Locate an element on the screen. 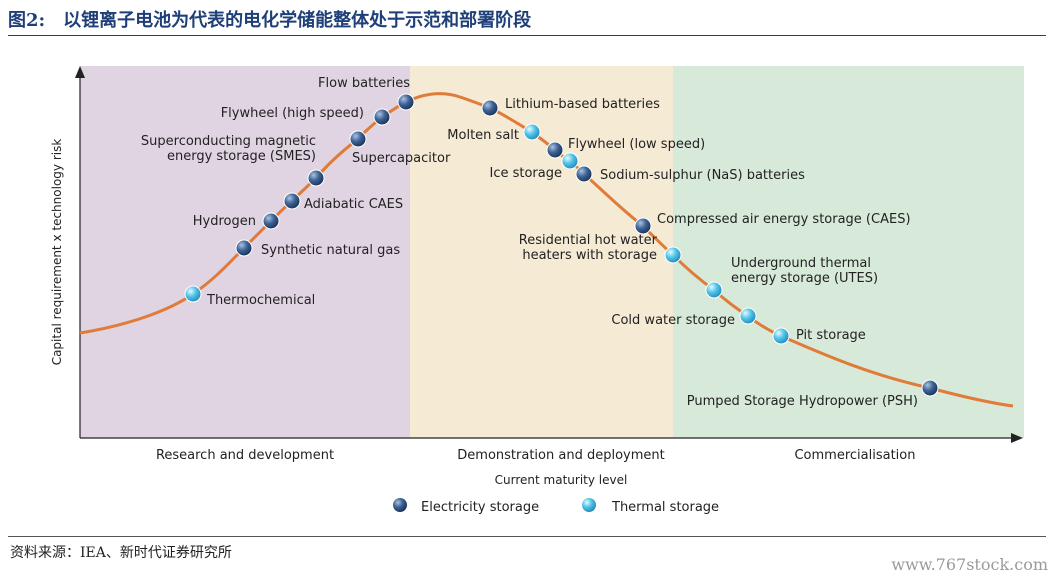 The image size is (1062, 581). technology-label: Molten salt is located at coordinates (483, 135).